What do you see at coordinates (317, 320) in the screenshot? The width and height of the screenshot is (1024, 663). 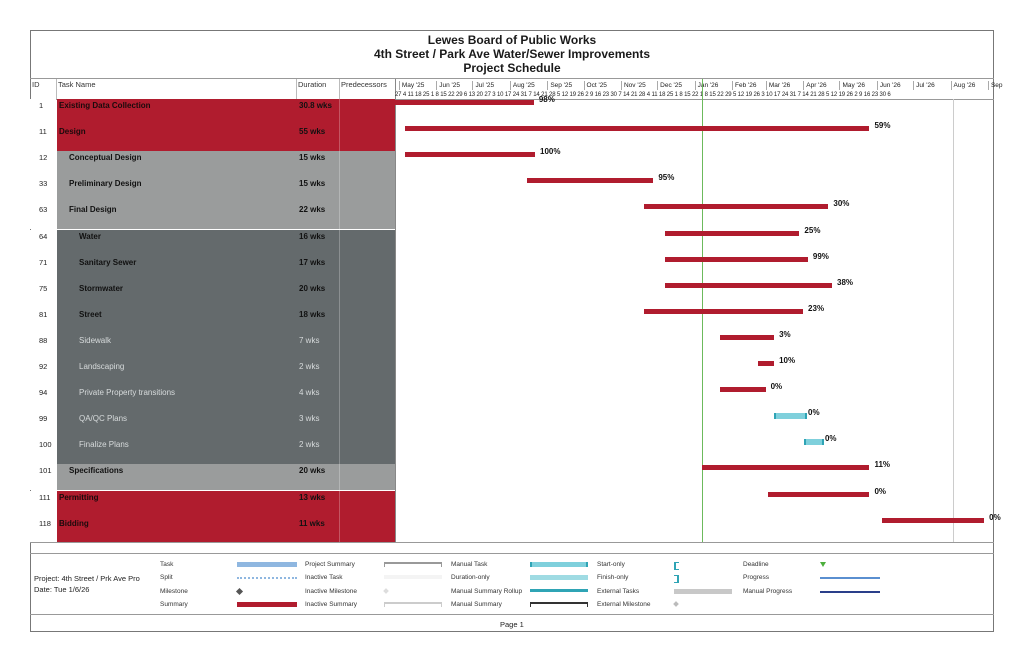 I see `task-duration: 18 wks` at bounding box center [317, 320].